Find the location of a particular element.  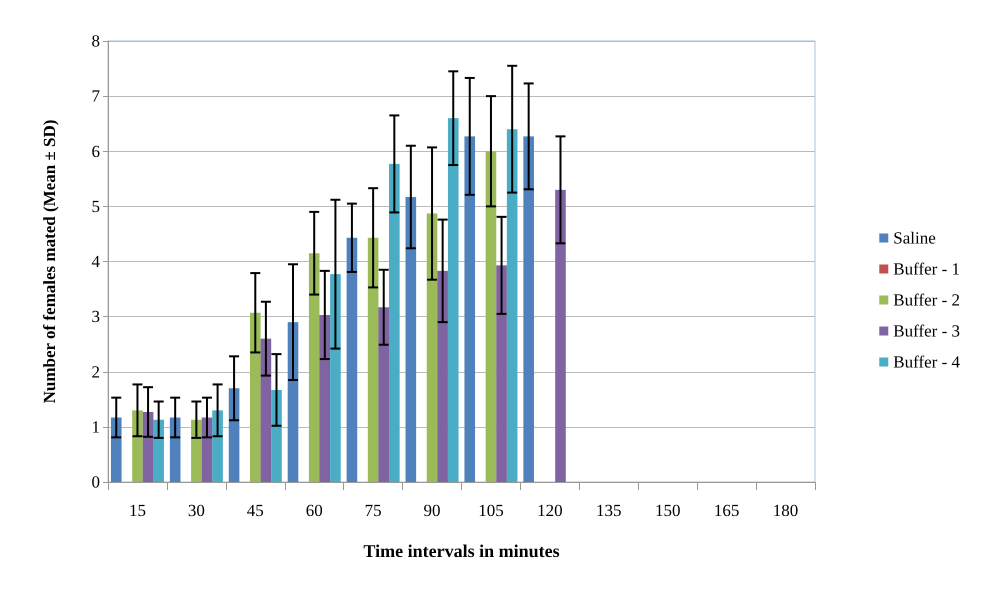

y-tick-label: 2 is located at coordinates (96, 372).